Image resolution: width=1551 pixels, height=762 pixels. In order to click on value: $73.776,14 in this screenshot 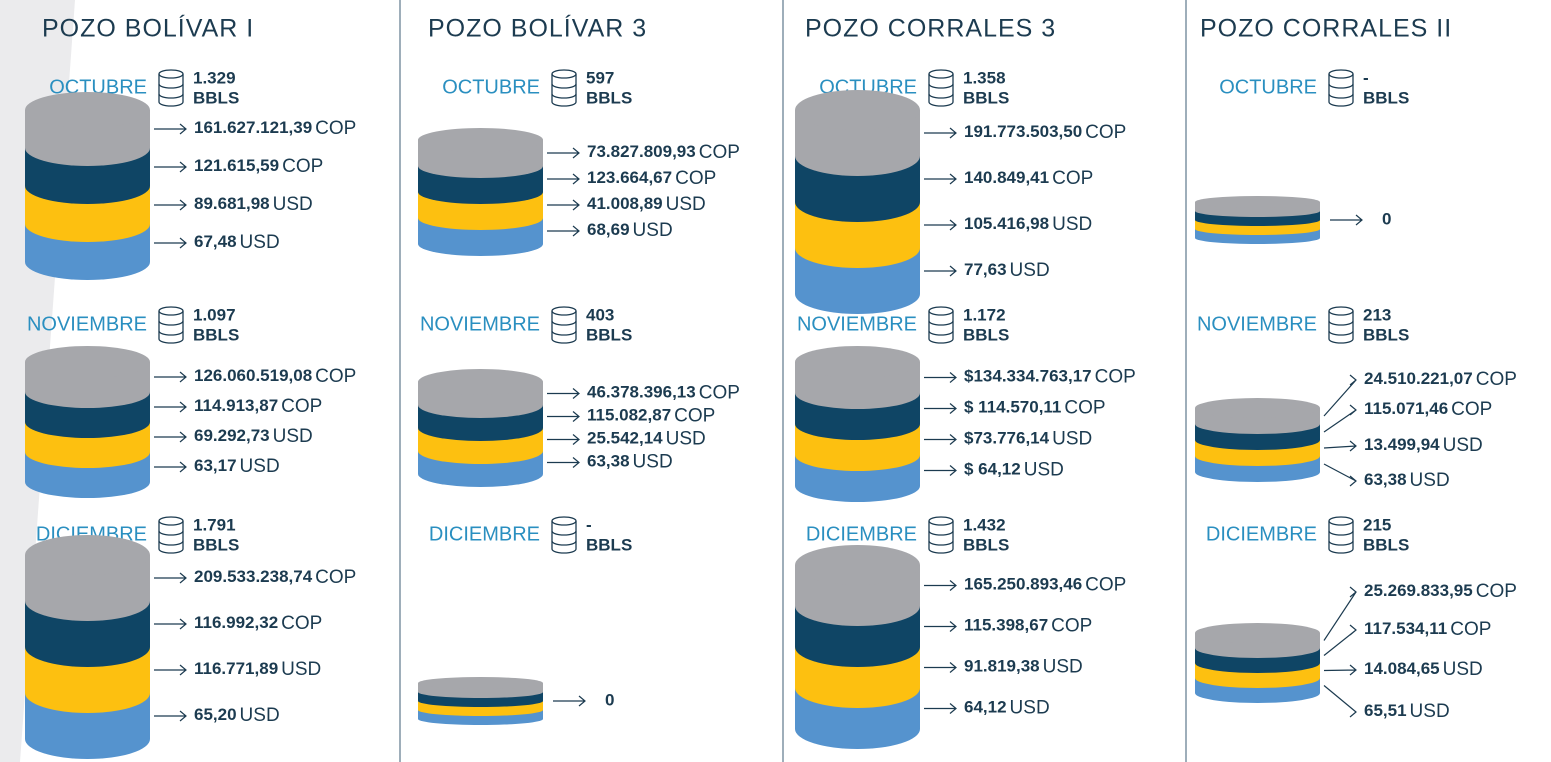, I will do `click(1007, 438)`.